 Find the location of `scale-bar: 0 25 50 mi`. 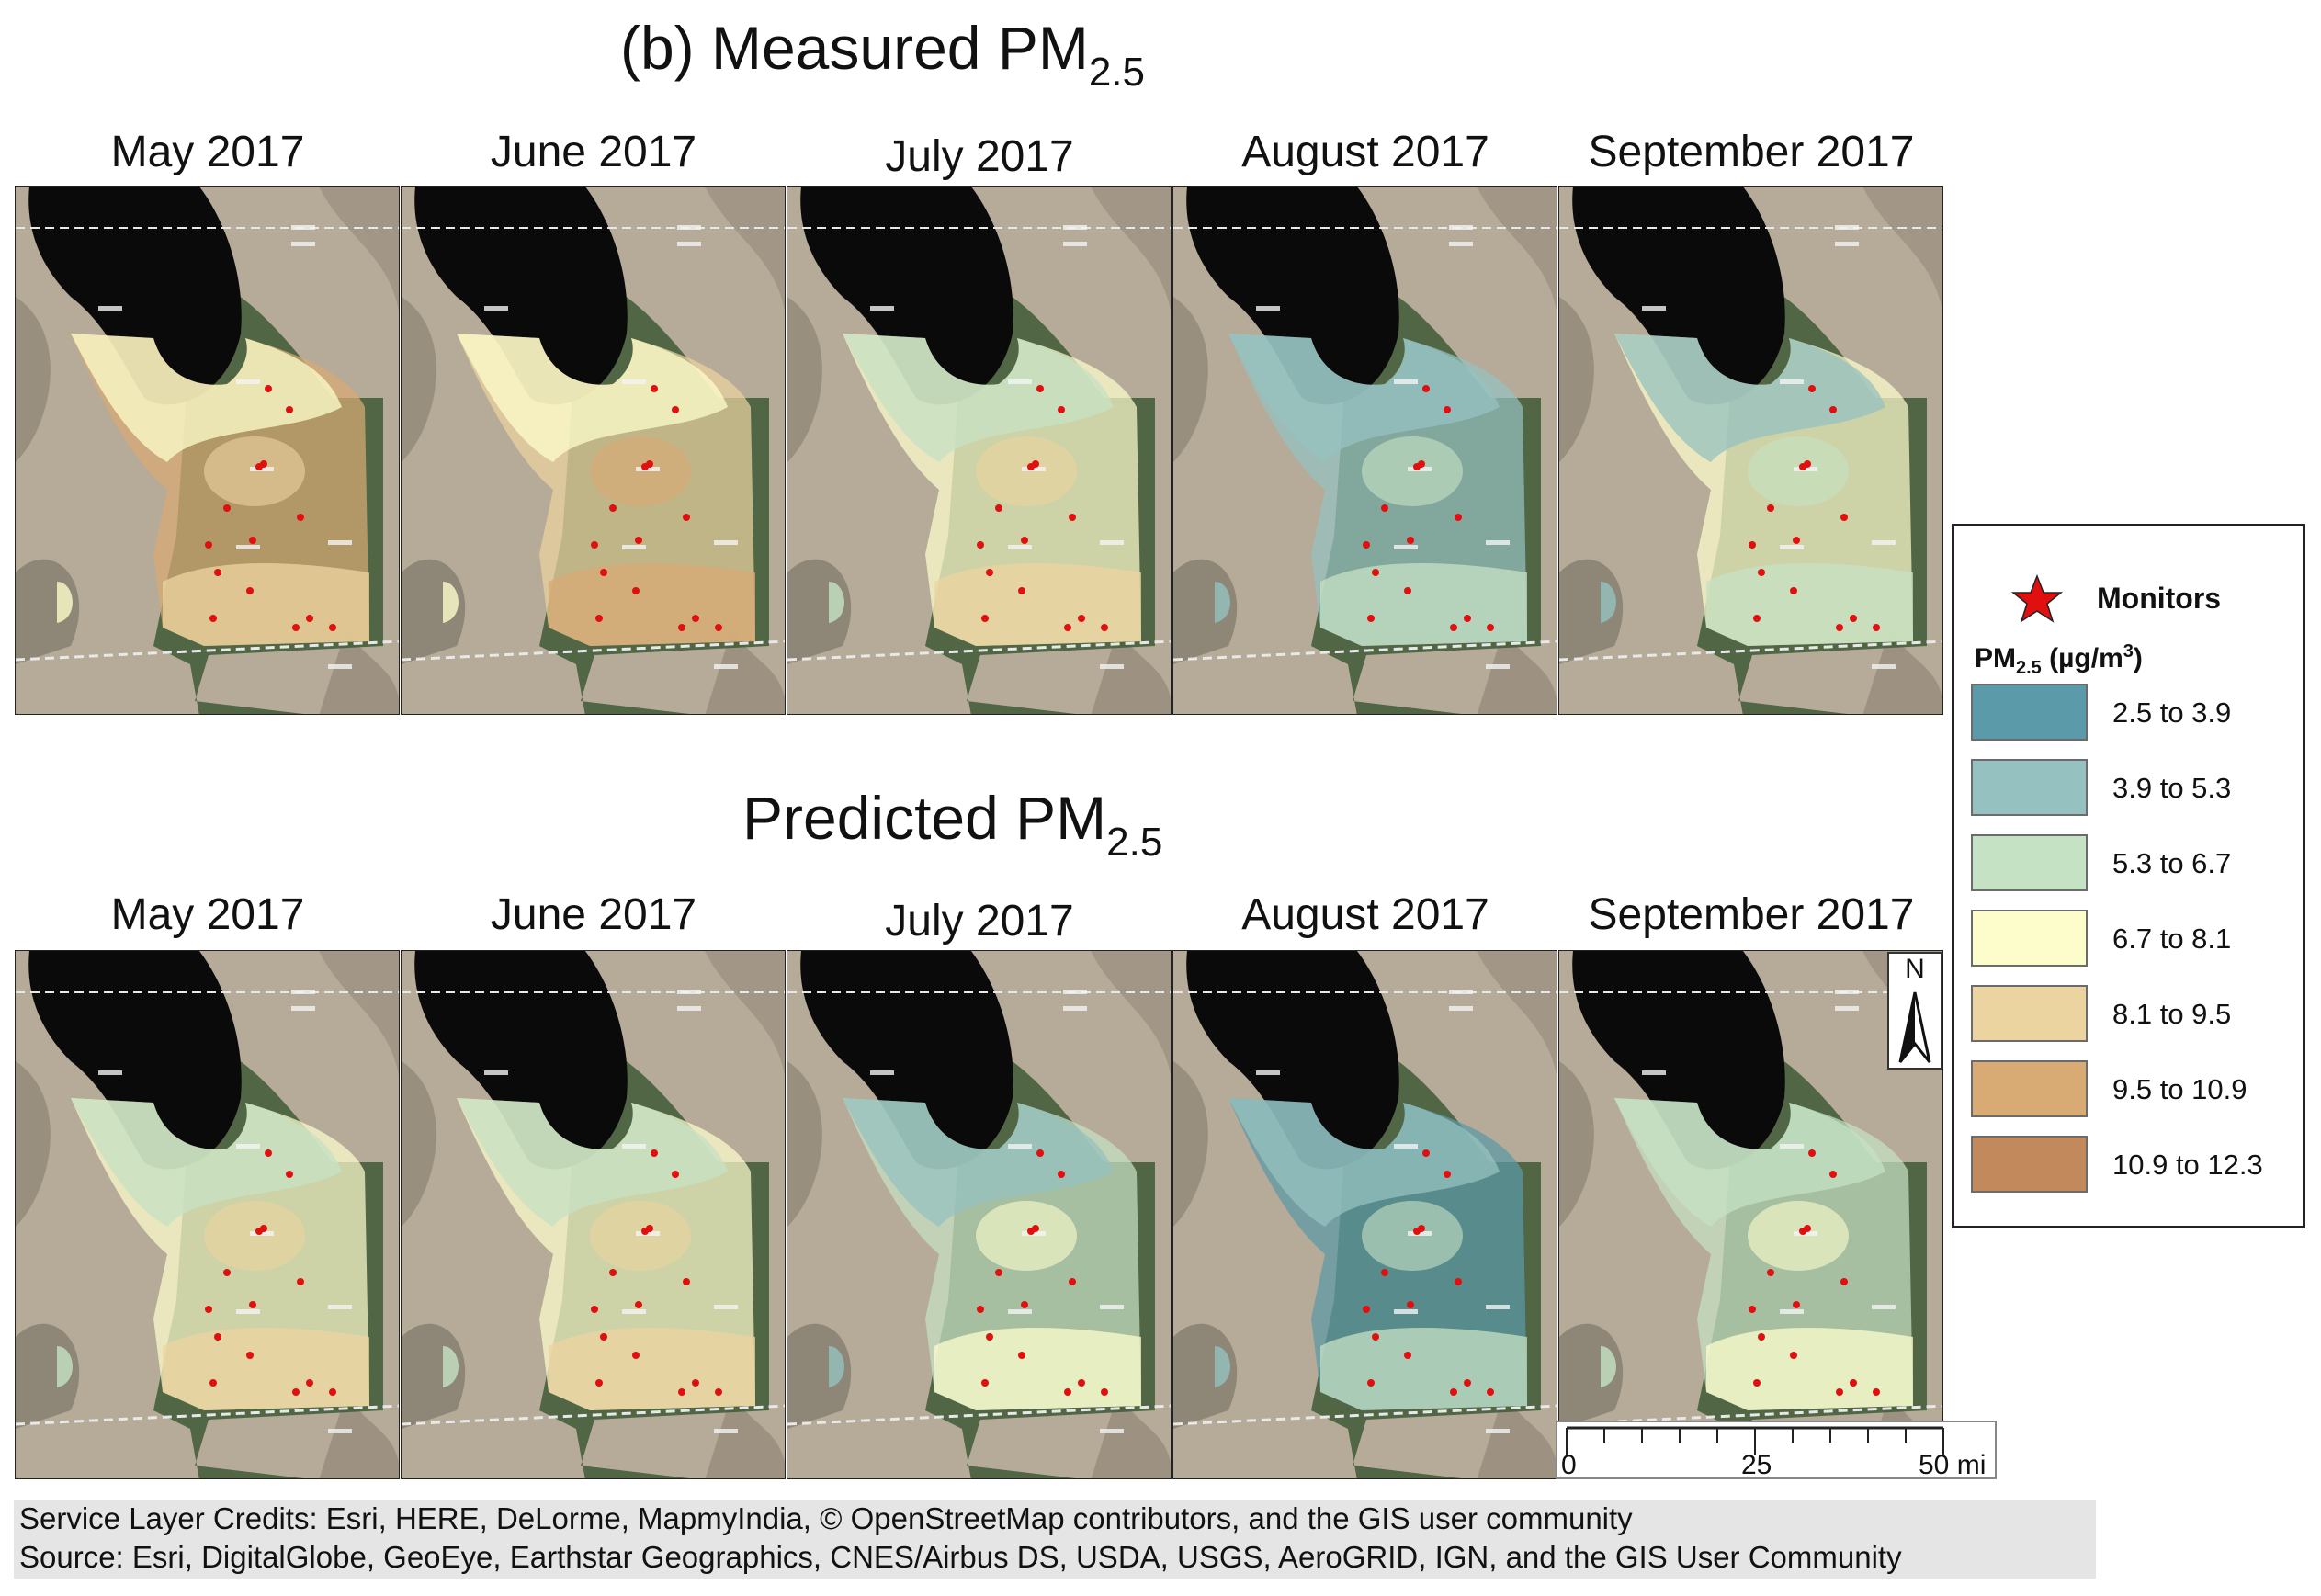

scale-bar: 0 25 50 mi is located at coordinates (1776, 1451).